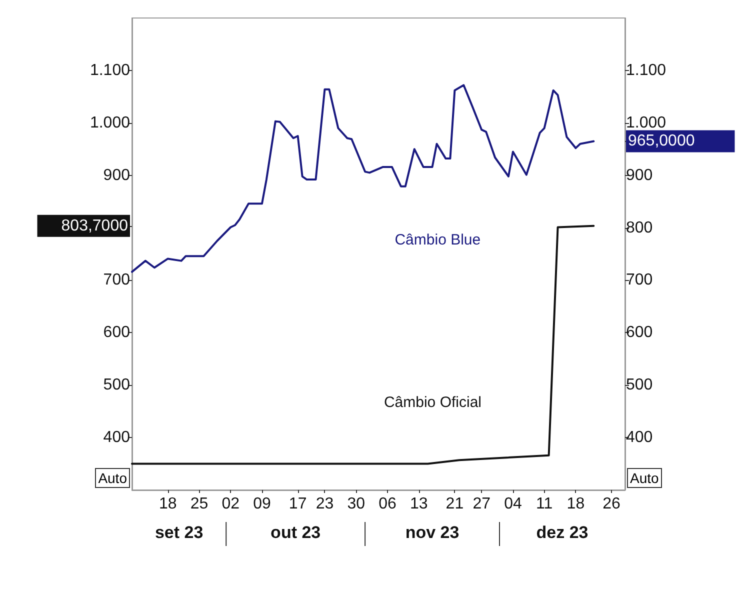  What do you see at coordinates (639, 280) in the screenshot?
I see `y2-tick-label: 700` at bounding box center [639, 280].